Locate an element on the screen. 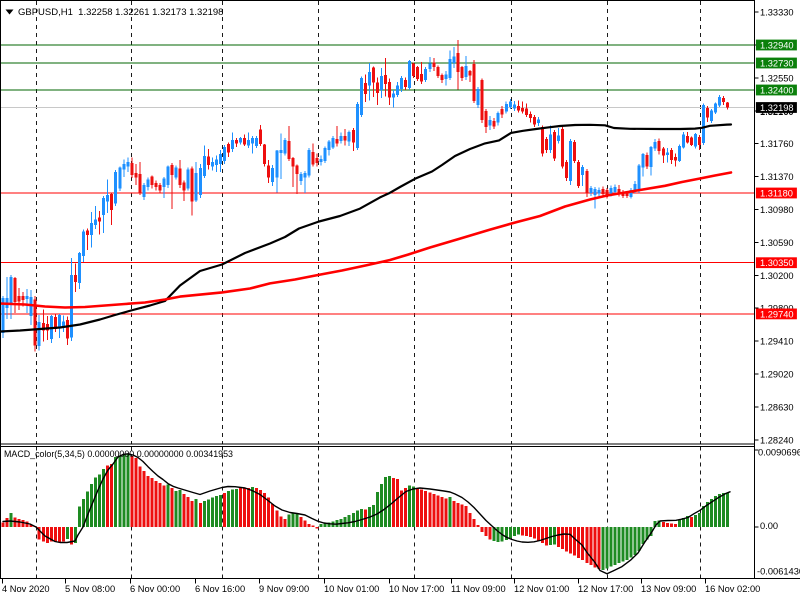 The width and height of the screenshot is (800, 605). svg-text: 1.31760 is located at coordinates (777, 144).